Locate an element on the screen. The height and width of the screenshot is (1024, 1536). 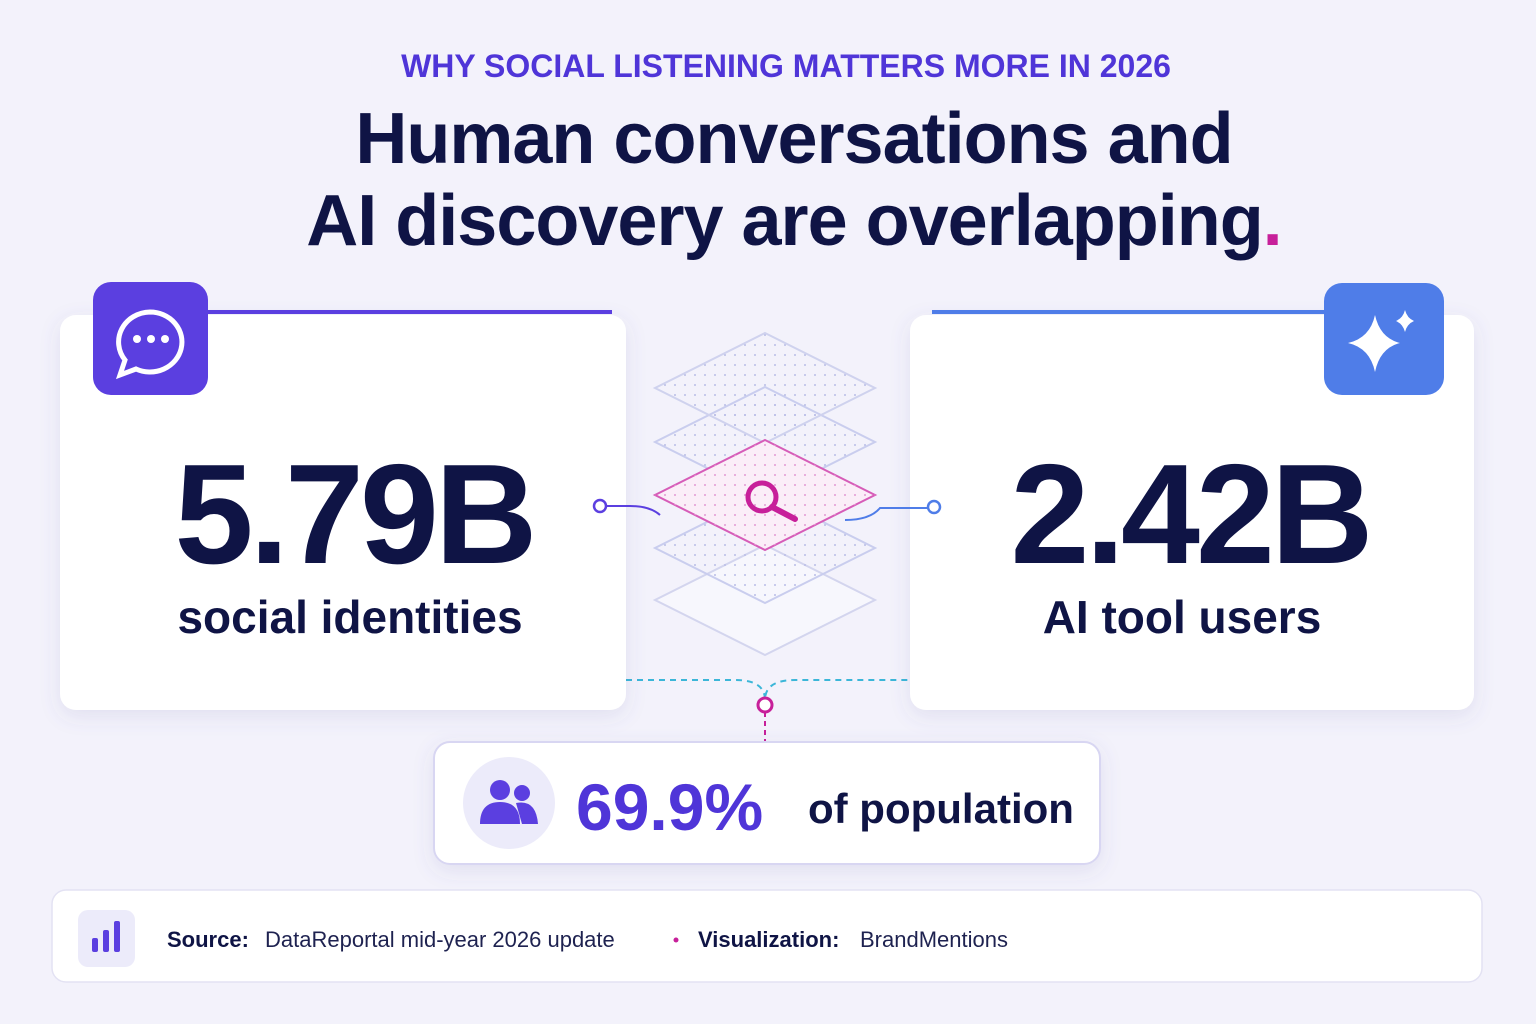
chat-icon is located at coordinates (150, 344).